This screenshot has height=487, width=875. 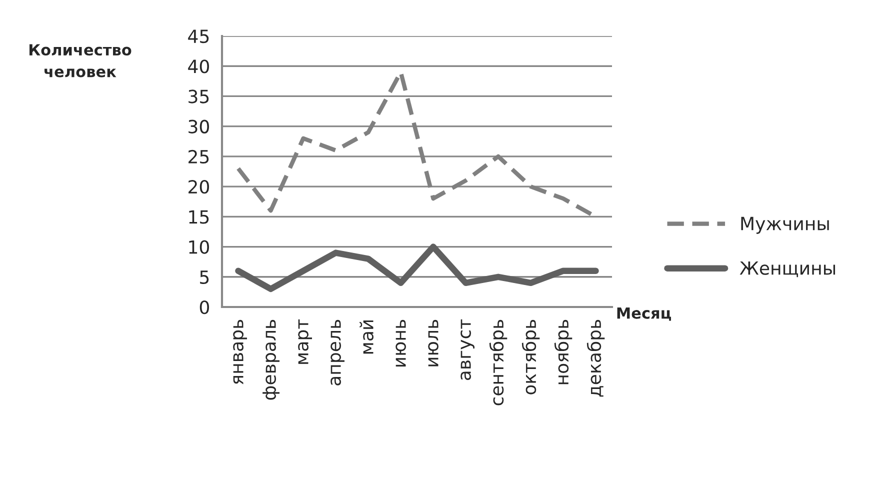 What do you see at coordinates (81, 61) in the screenshot?
I see `y-axis-title: Количество человек` at bounding box center [81, 61].